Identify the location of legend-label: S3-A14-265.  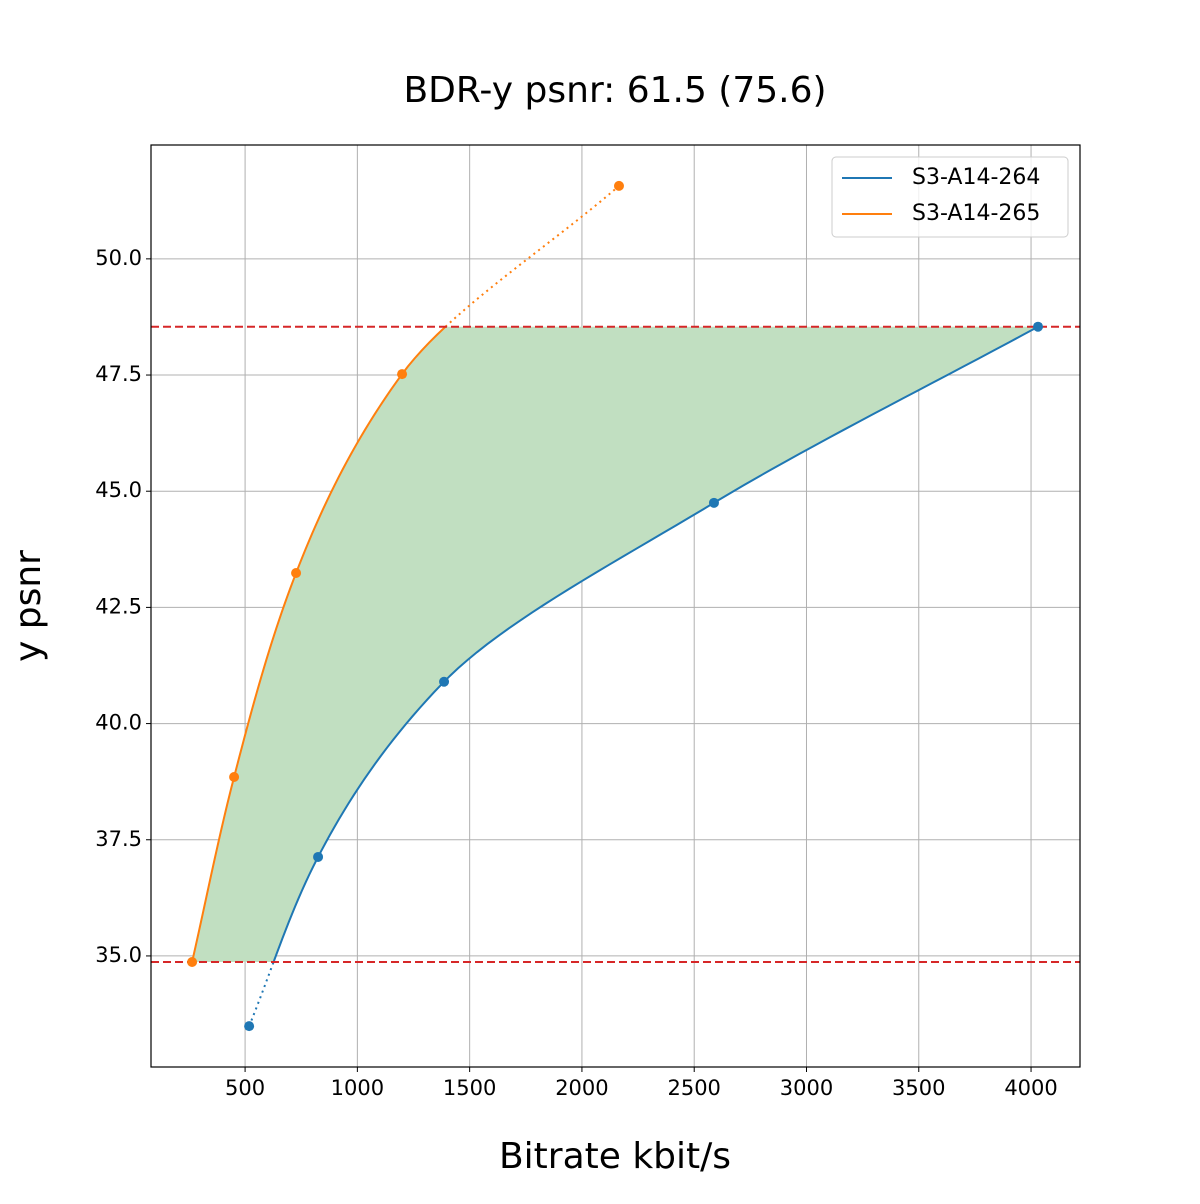
(976, 213).